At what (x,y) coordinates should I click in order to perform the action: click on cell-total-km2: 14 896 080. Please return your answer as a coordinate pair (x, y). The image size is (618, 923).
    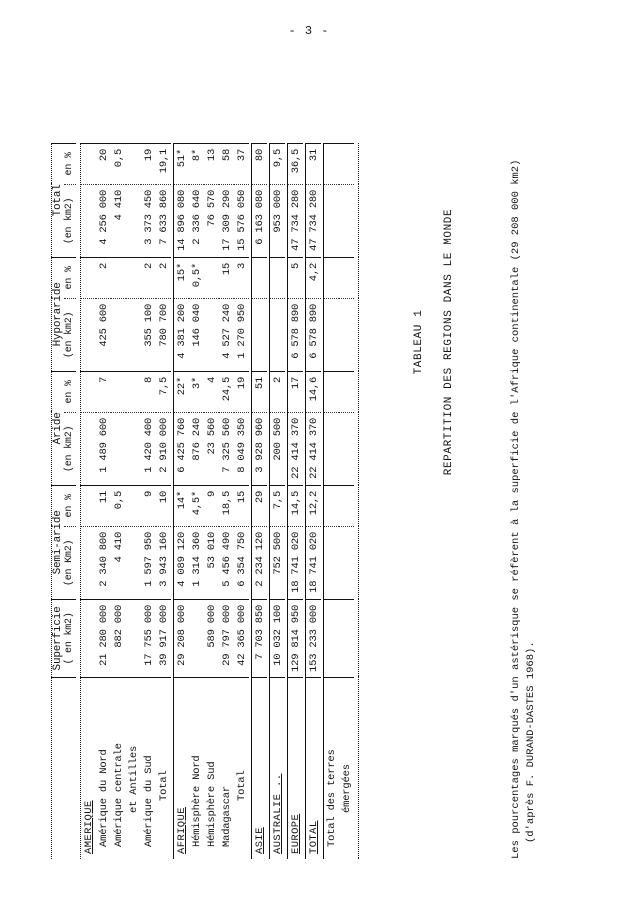
    Looking at the image, I should click on (181, 220).